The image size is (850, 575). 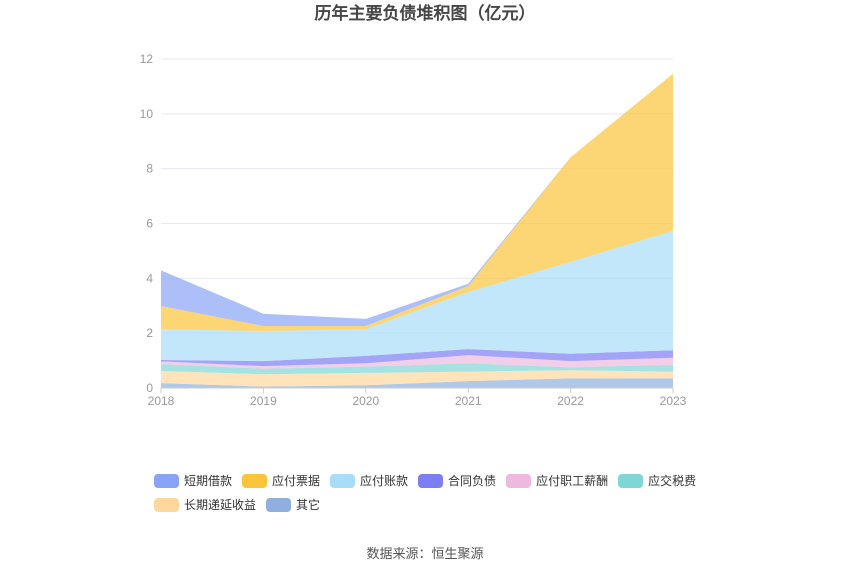 I want to click on x-tick-label: 2018, so click(x=161, y=401).